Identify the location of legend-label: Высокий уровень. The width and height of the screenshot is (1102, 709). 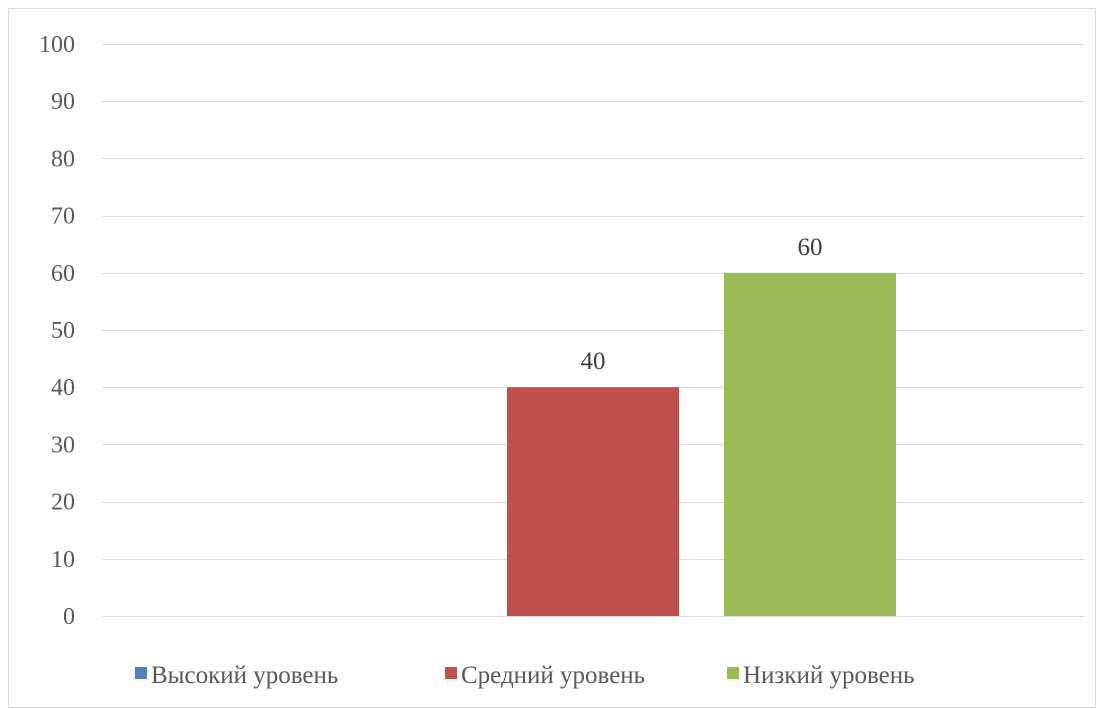
(244, 675).